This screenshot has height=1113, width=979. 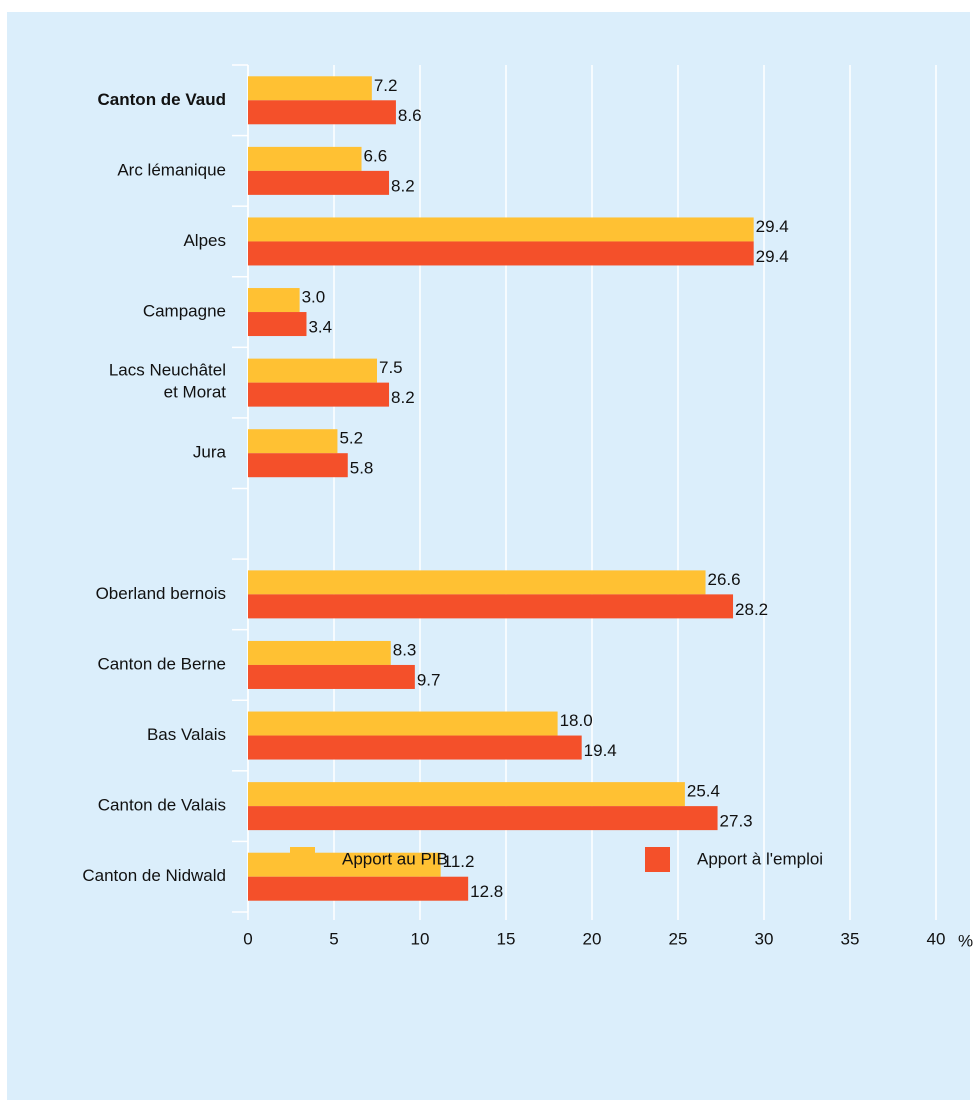 What do you see at coordinates (210, 452) in the screenshot?
I see `y-tick-label: Jura` at bounding box center [210, 452].